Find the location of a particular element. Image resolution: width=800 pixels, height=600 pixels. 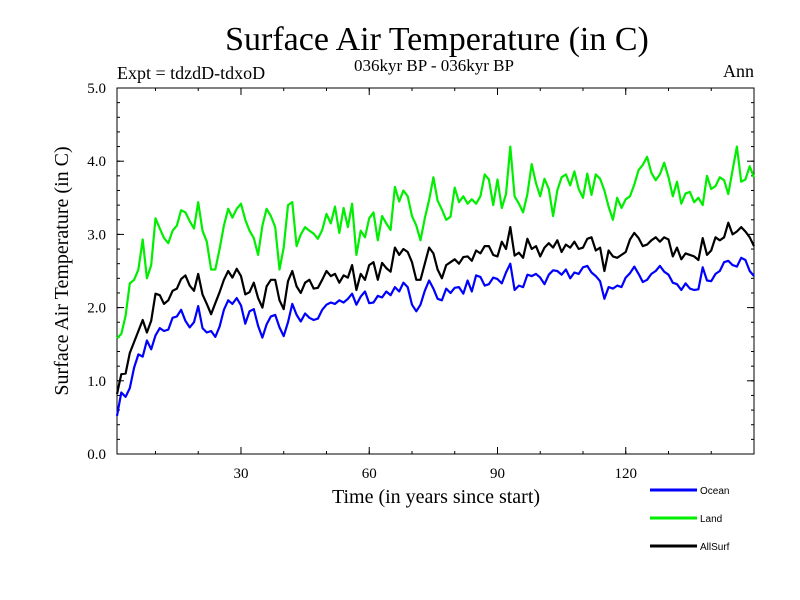

chart-title: Surface Air Temperature (in C) is located at coordinates (437, 39).